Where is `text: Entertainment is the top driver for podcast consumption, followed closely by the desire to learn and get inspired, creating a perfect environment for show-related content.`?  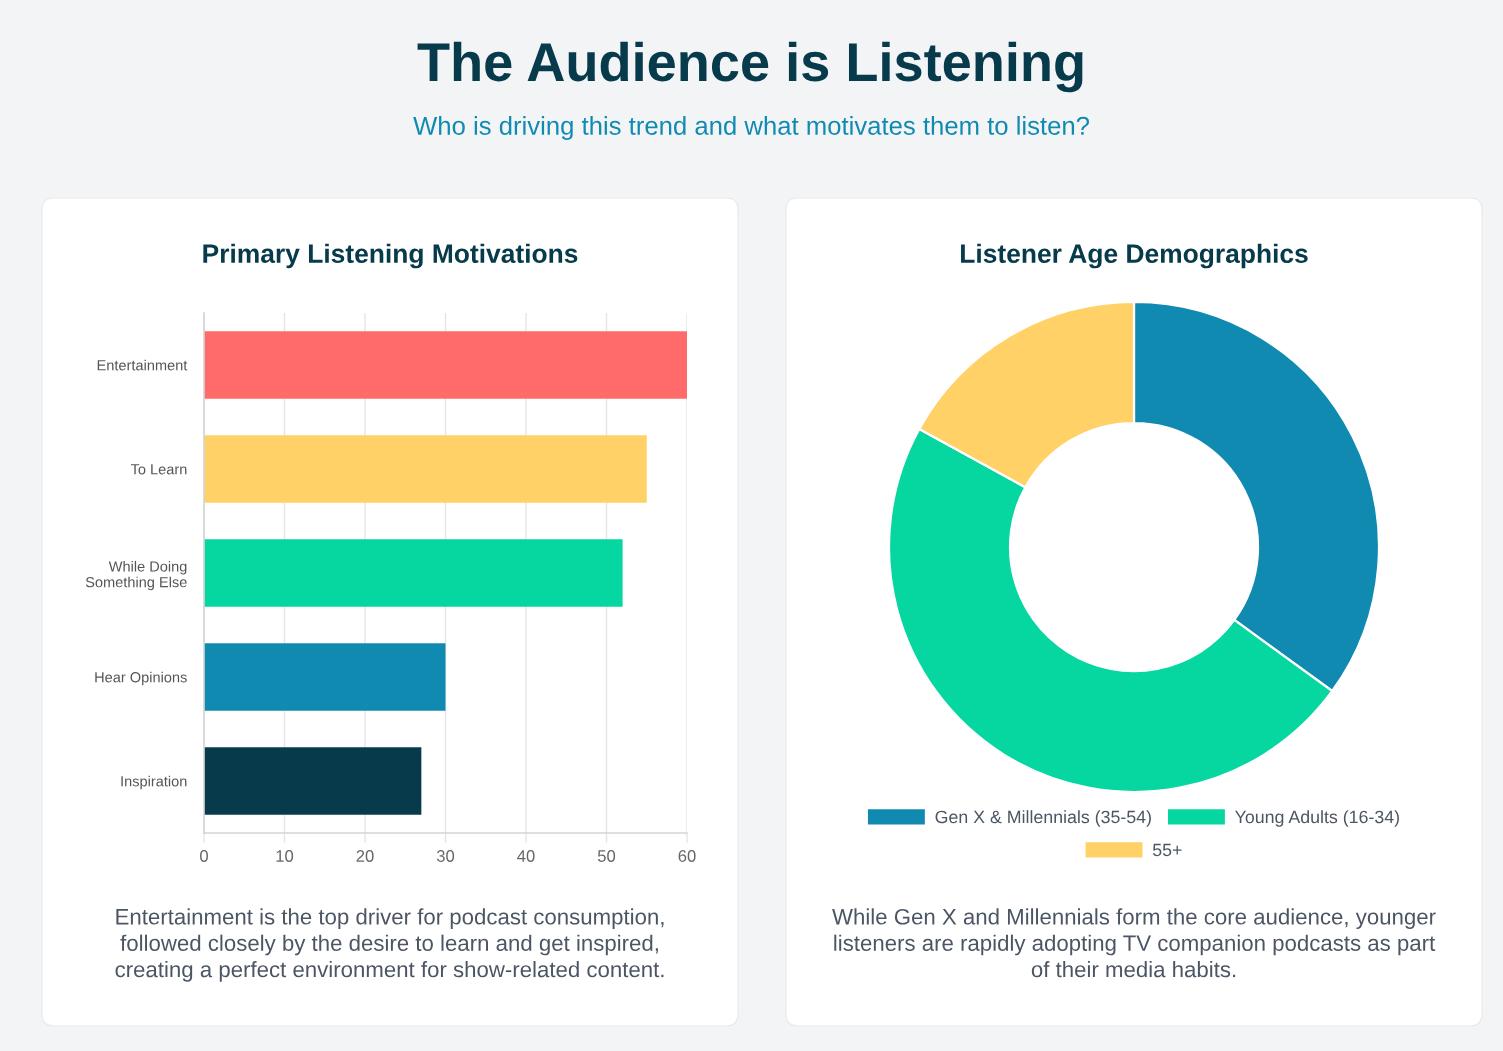
text: Entertainment is the top driver for podcast consumption, followed closely by the desire to learn and get inspired, creating a perfect environment for show-related content. is located at coordinates (389, 945).